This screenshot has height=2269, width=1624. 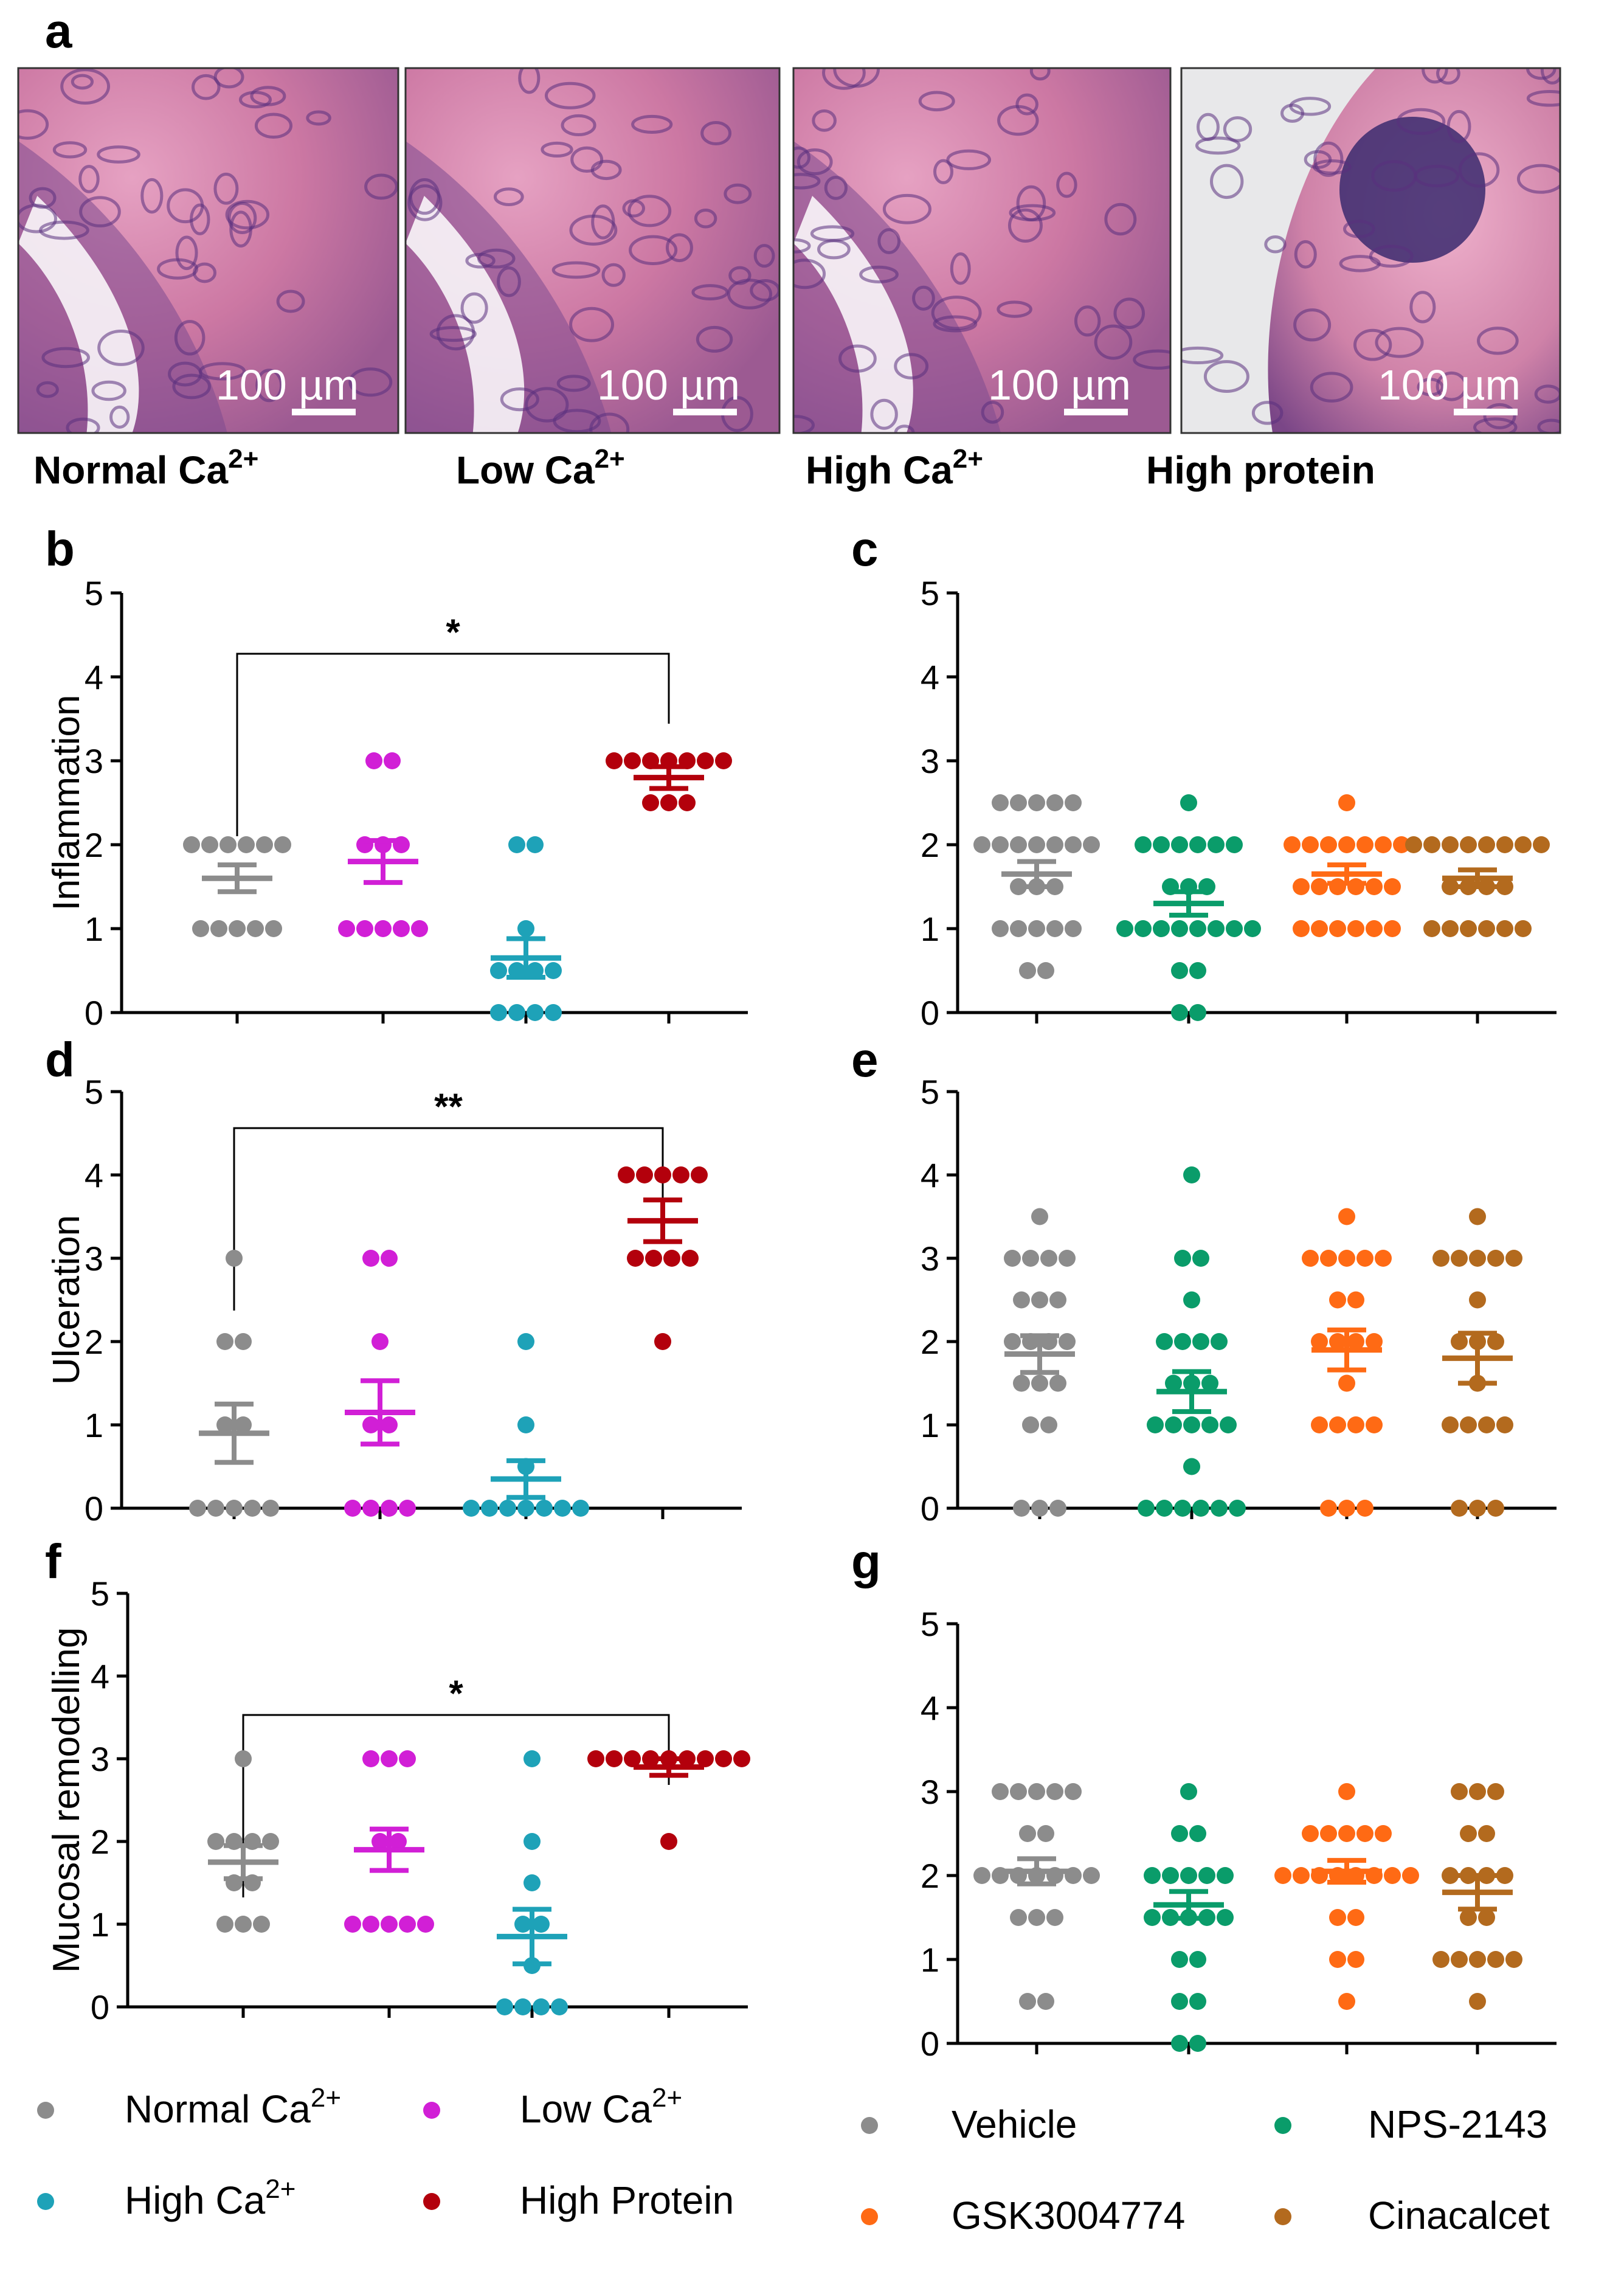 I want to click on legend-marker-vehicle, so click(x=869, y=2125).